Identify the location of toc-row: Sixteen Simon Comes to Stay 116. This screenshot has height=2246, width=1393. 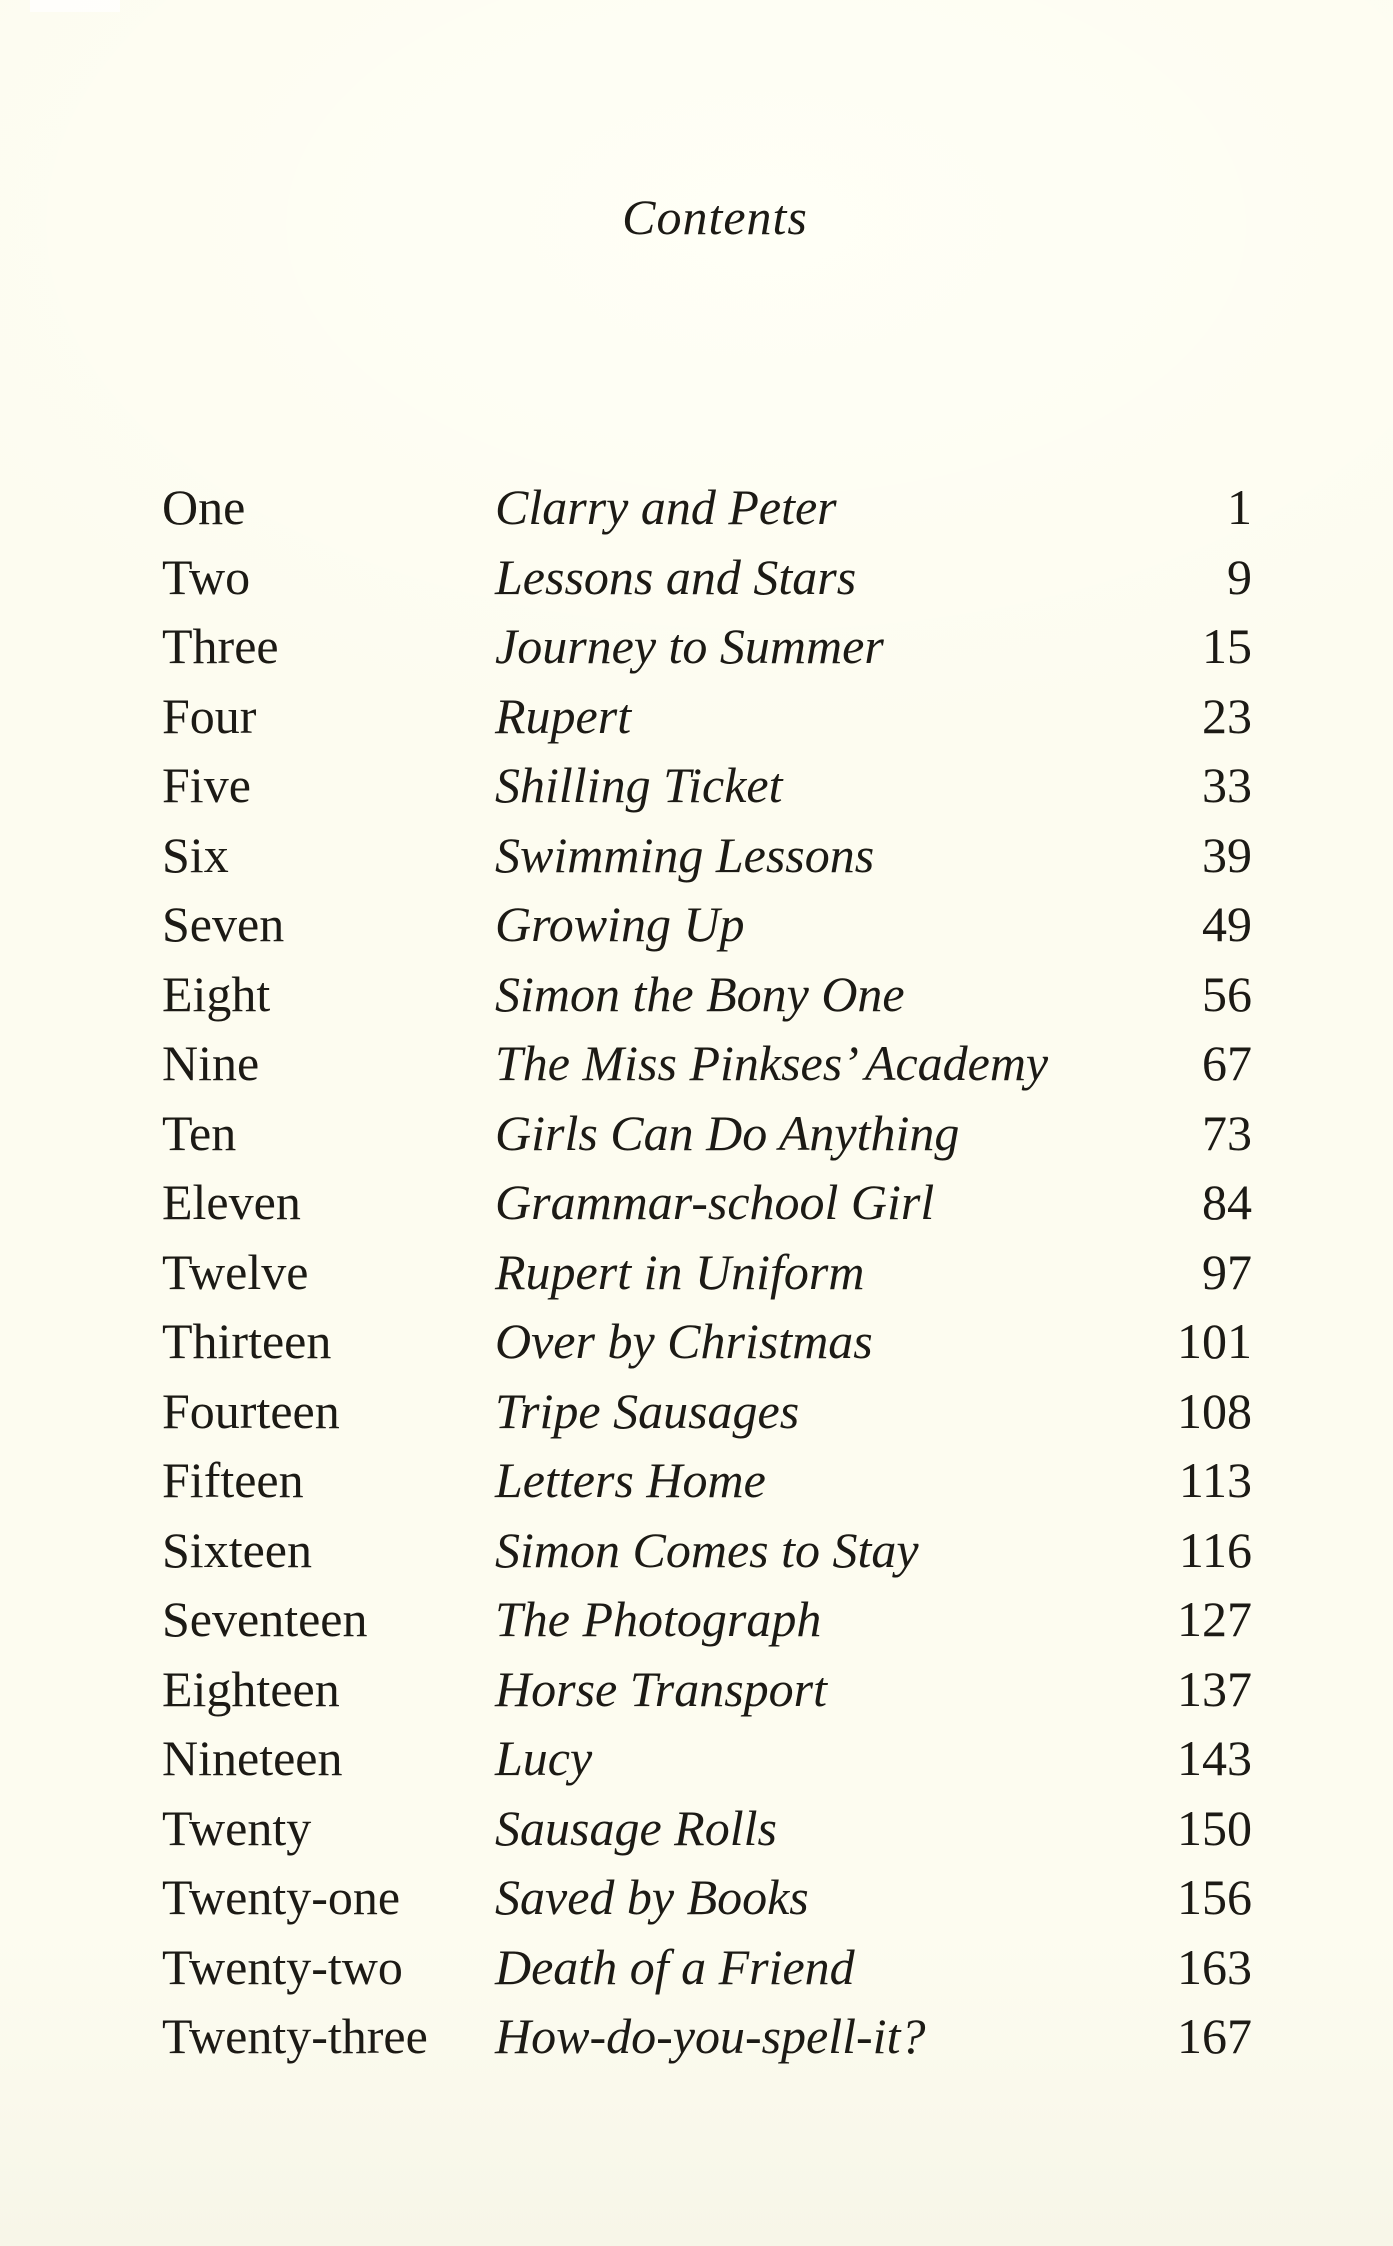
(707, 1551).